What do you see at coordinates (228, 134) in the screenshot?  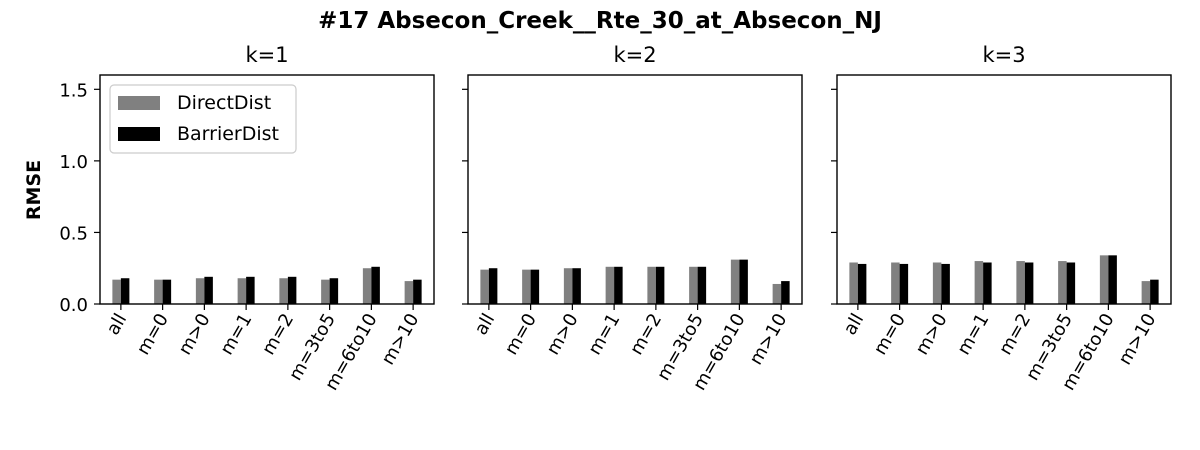 I see `legend-label: BarrierDist` at bounding box center [228, 134].